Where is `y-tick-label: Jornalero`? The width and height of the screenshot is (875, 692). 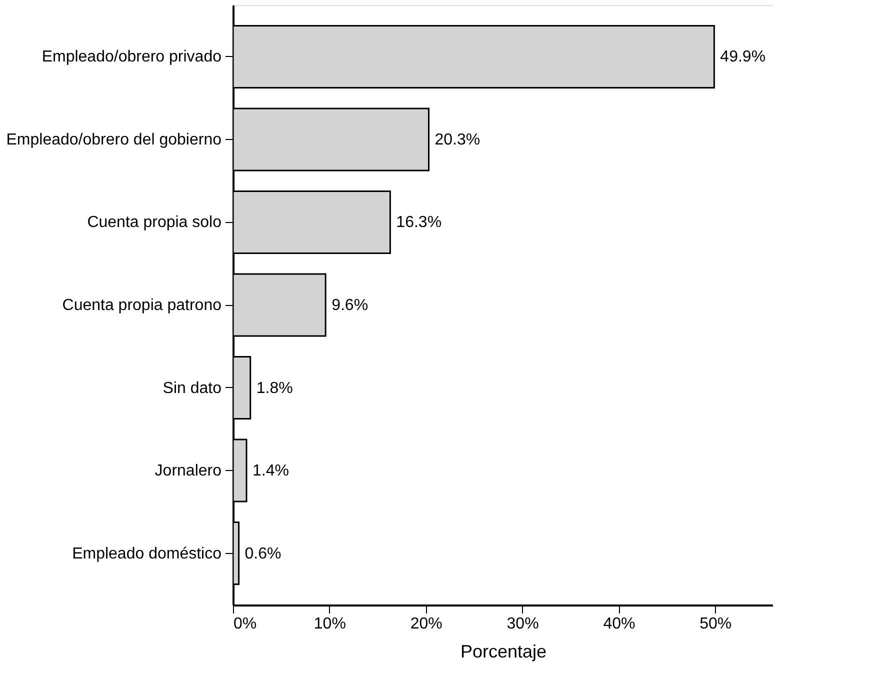 y-tick-label: Jornalero is located at coordinates (188, 471).